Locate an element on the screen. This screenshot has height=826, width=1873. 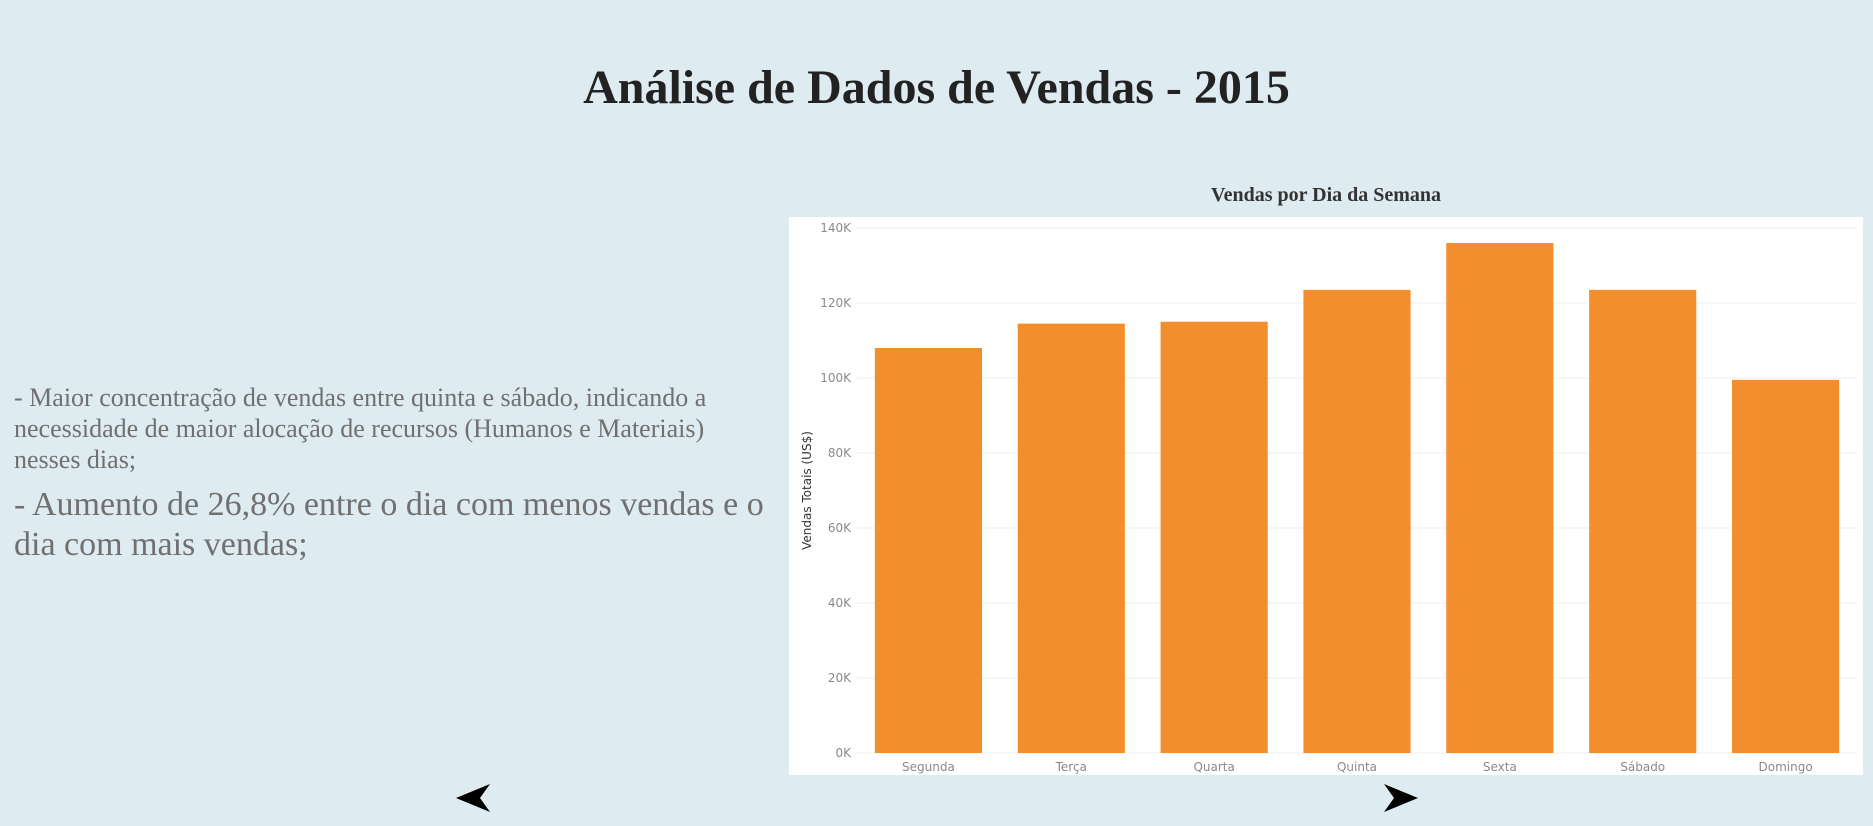
x-tick-label: Sexta is located at coordinates (1500, 767).